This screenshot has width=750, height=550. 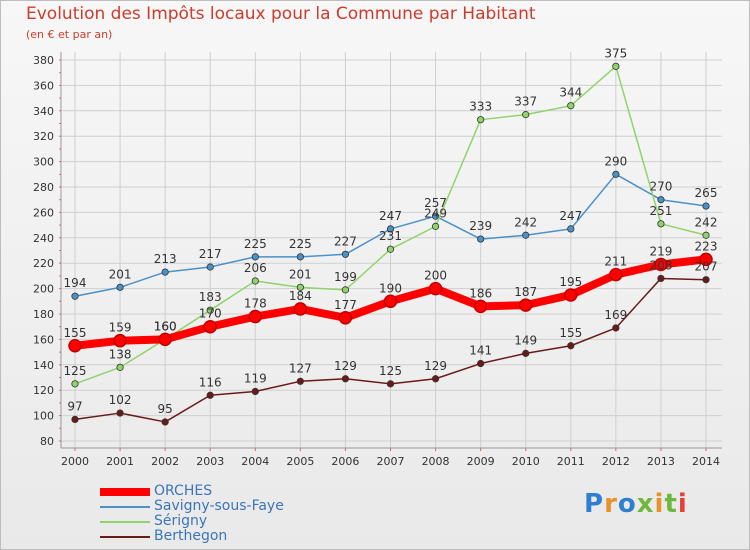 I want to click on data-label: 217, so click(x=210, y=254).